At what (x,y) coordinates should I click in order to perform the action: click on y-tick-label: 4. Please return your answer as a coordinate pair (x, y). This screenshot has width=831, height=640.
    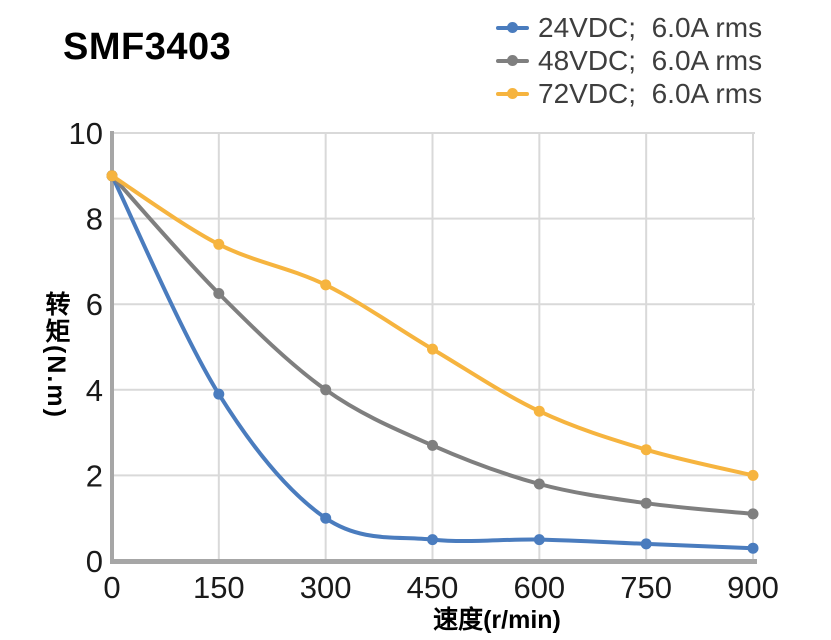
    Looking at the image, I should click on (94, 390).